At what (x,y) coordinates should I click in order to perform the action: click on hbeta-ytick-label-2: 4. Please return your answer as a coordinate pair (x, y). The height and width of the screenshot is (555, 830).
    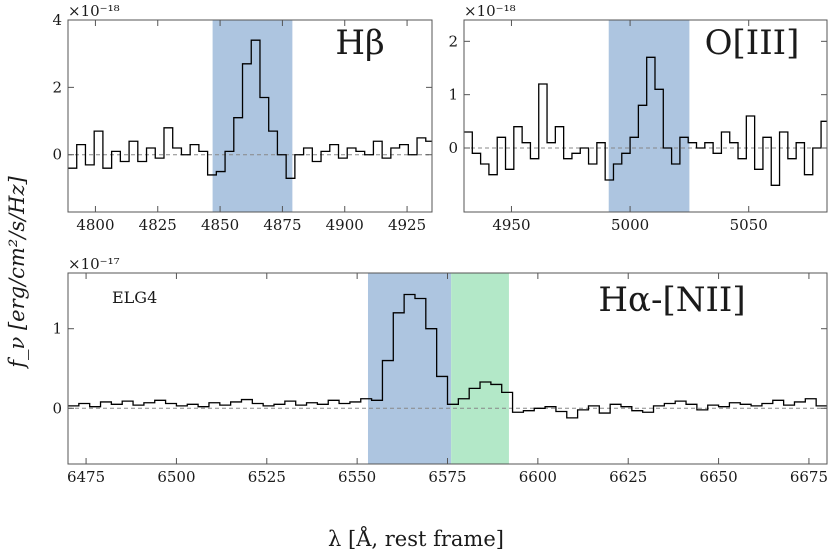
    Looking at the image, I should click on (57, 20).